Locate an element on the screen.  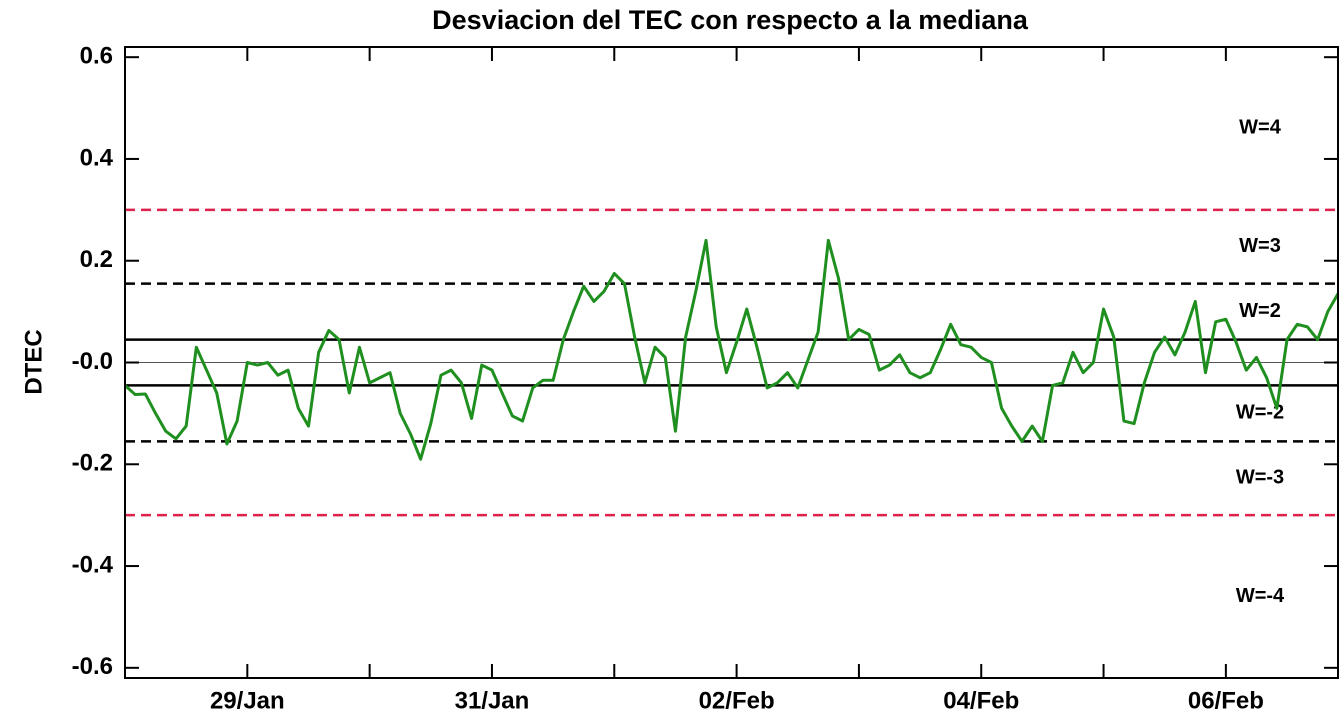
x-tick-label: 31/Jan is located at coordinates (492, 700).